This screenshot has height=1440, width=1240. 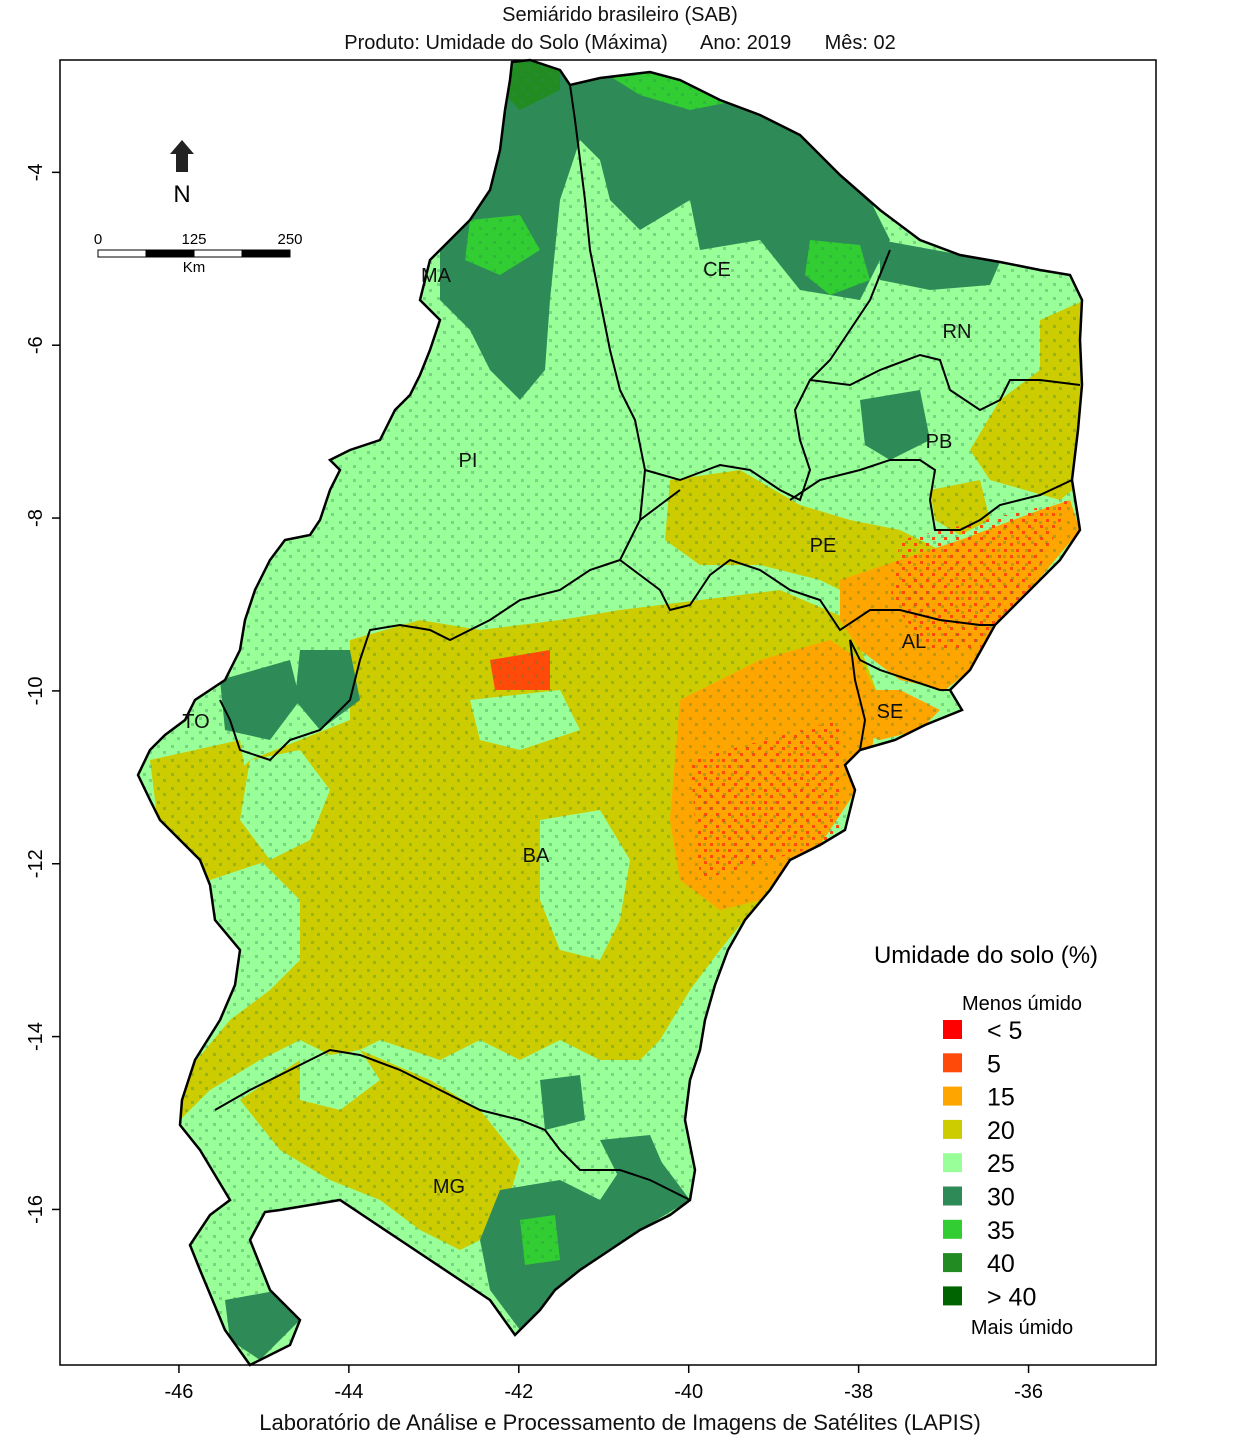 I want to click on border-pe-south, so click(x=807, y=595).